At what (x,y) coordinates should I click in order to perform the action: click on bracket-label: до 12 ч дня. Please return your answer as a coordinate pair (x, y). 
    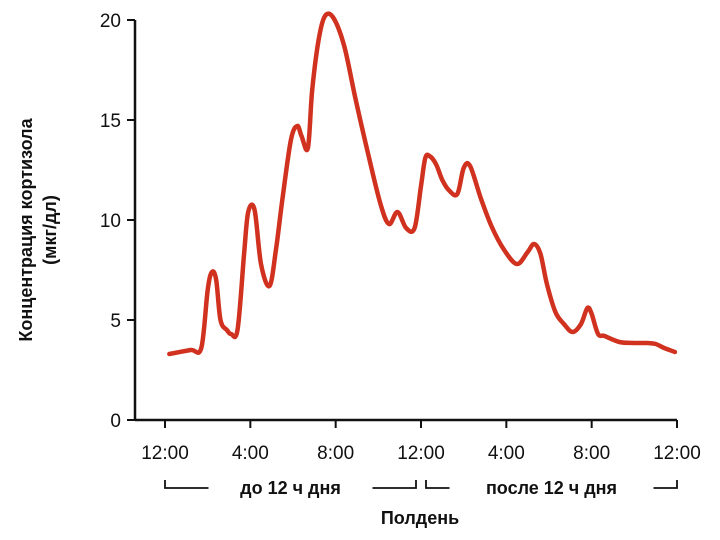
    Looking at the image, I should click on (290, 488).